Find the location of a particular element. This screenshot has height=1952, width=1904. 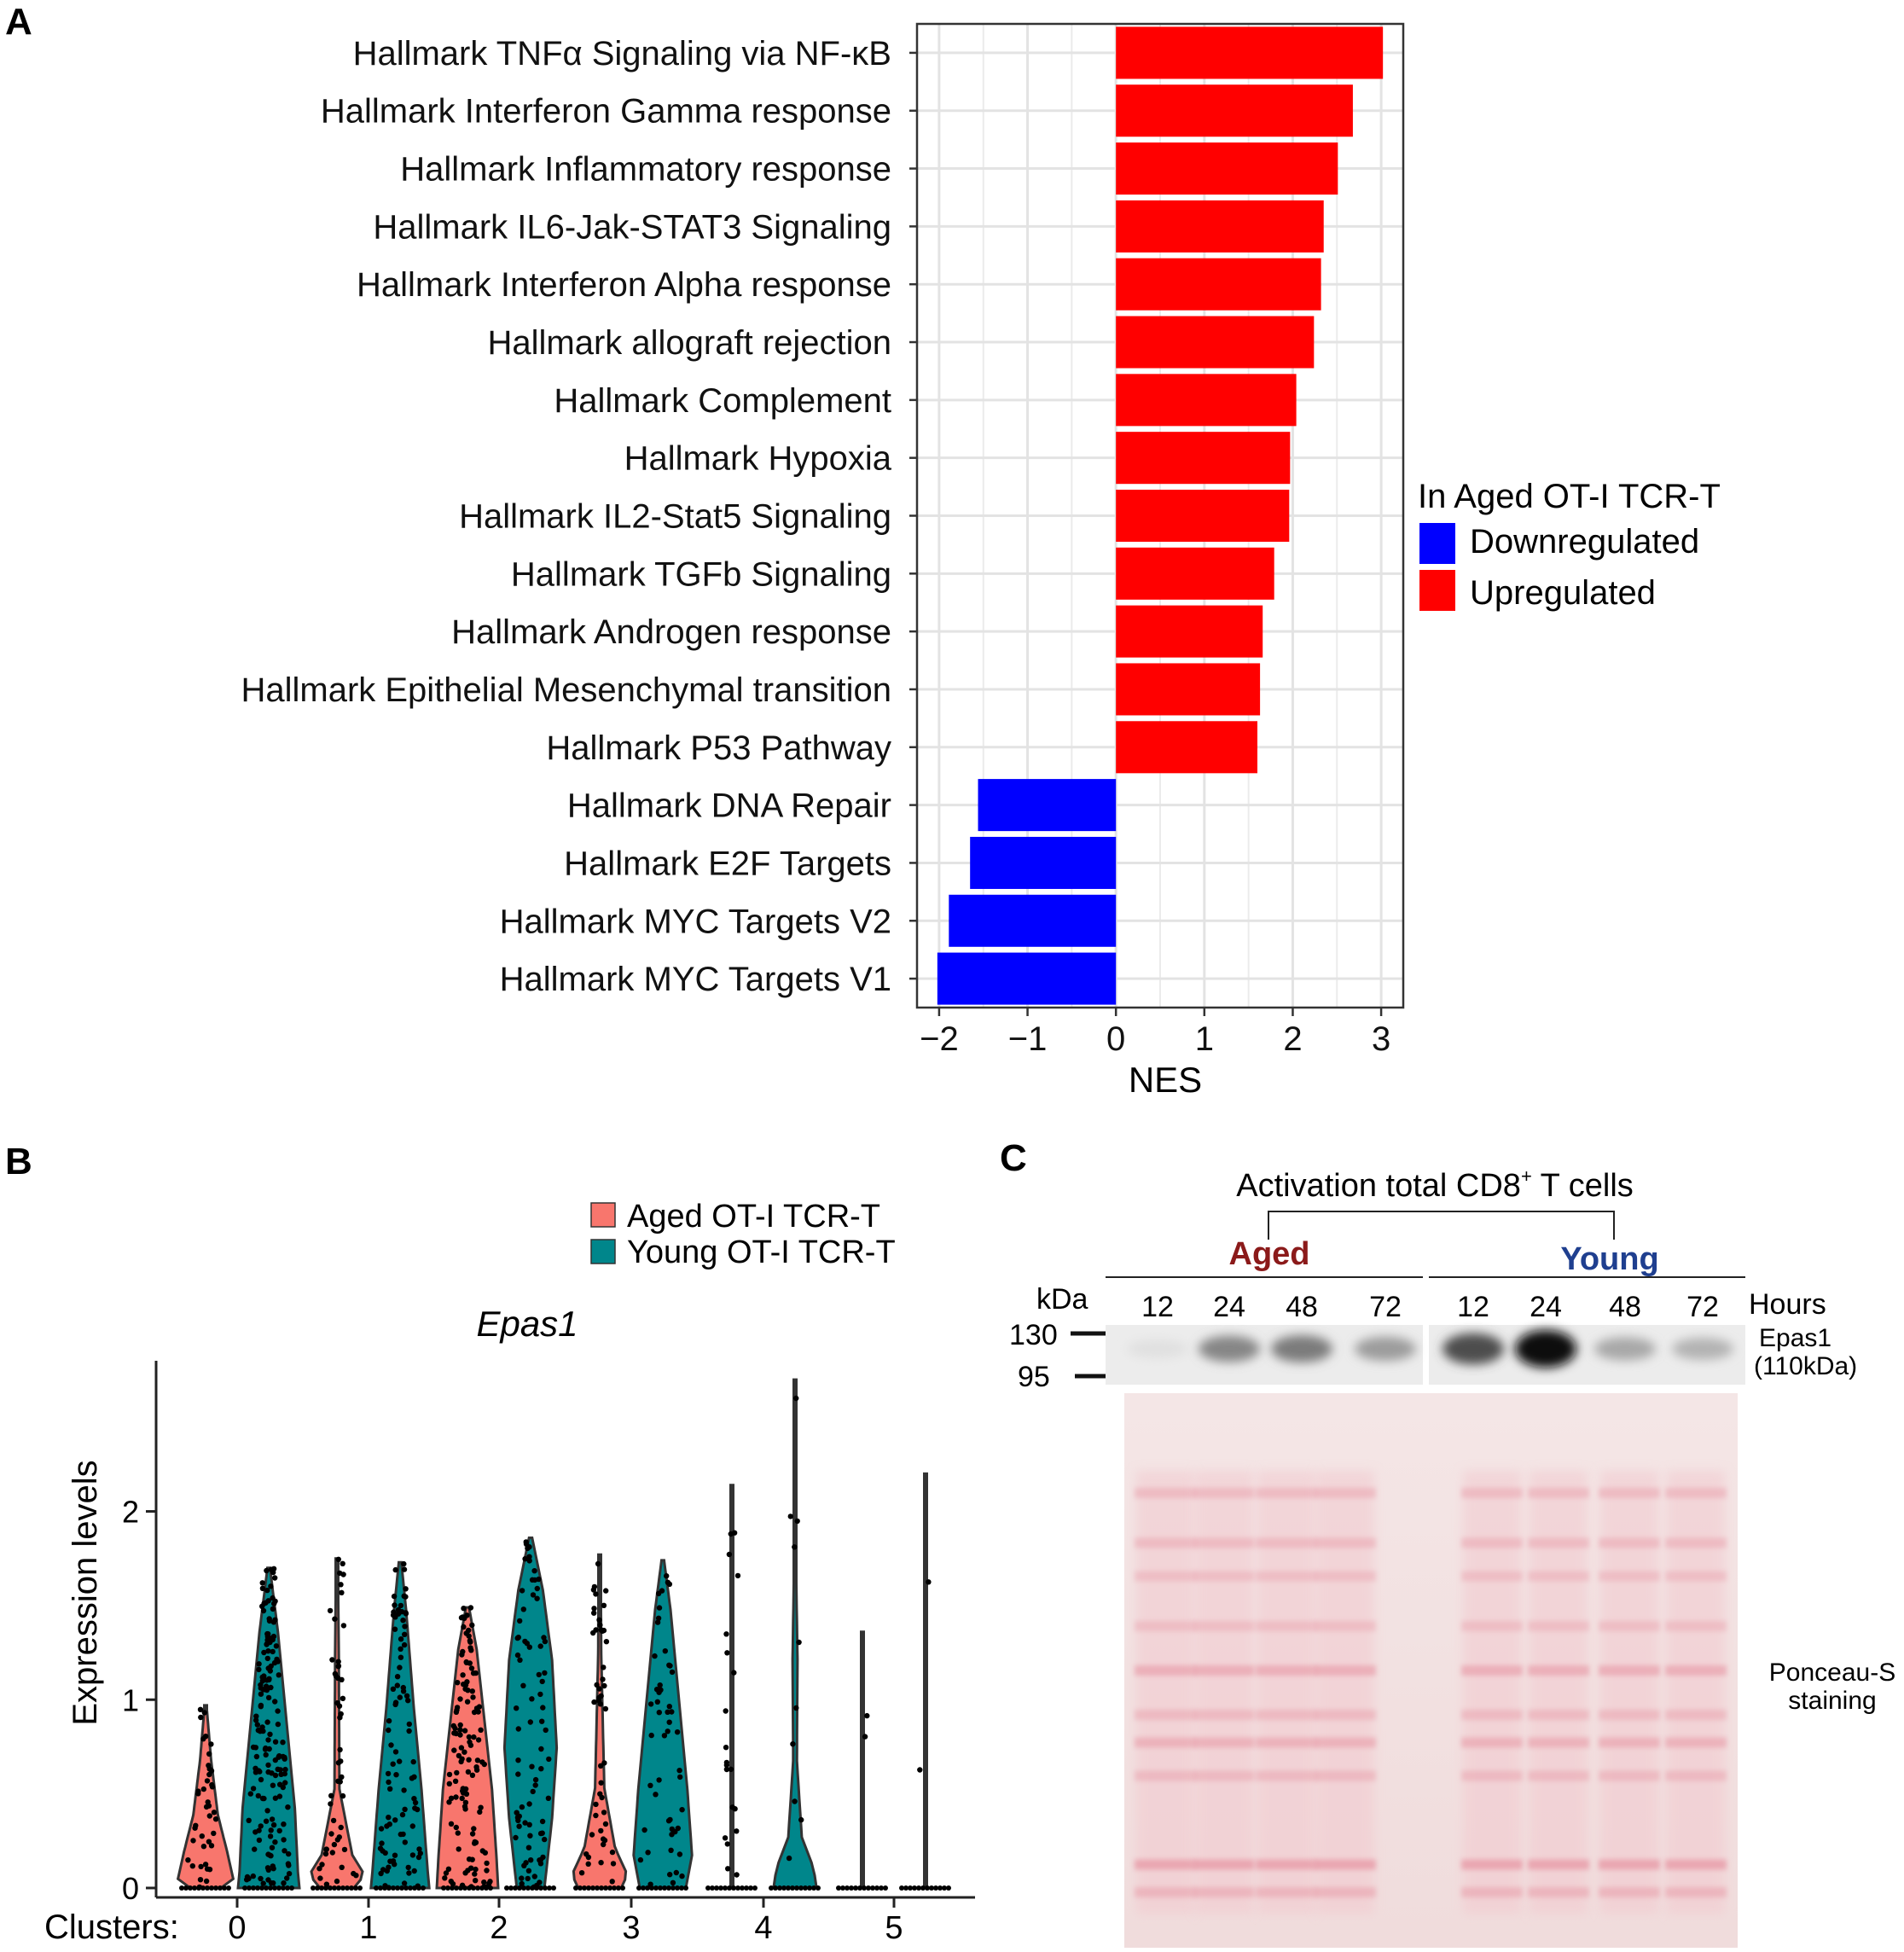

nes-bar is located at coordinates (1203, 458).